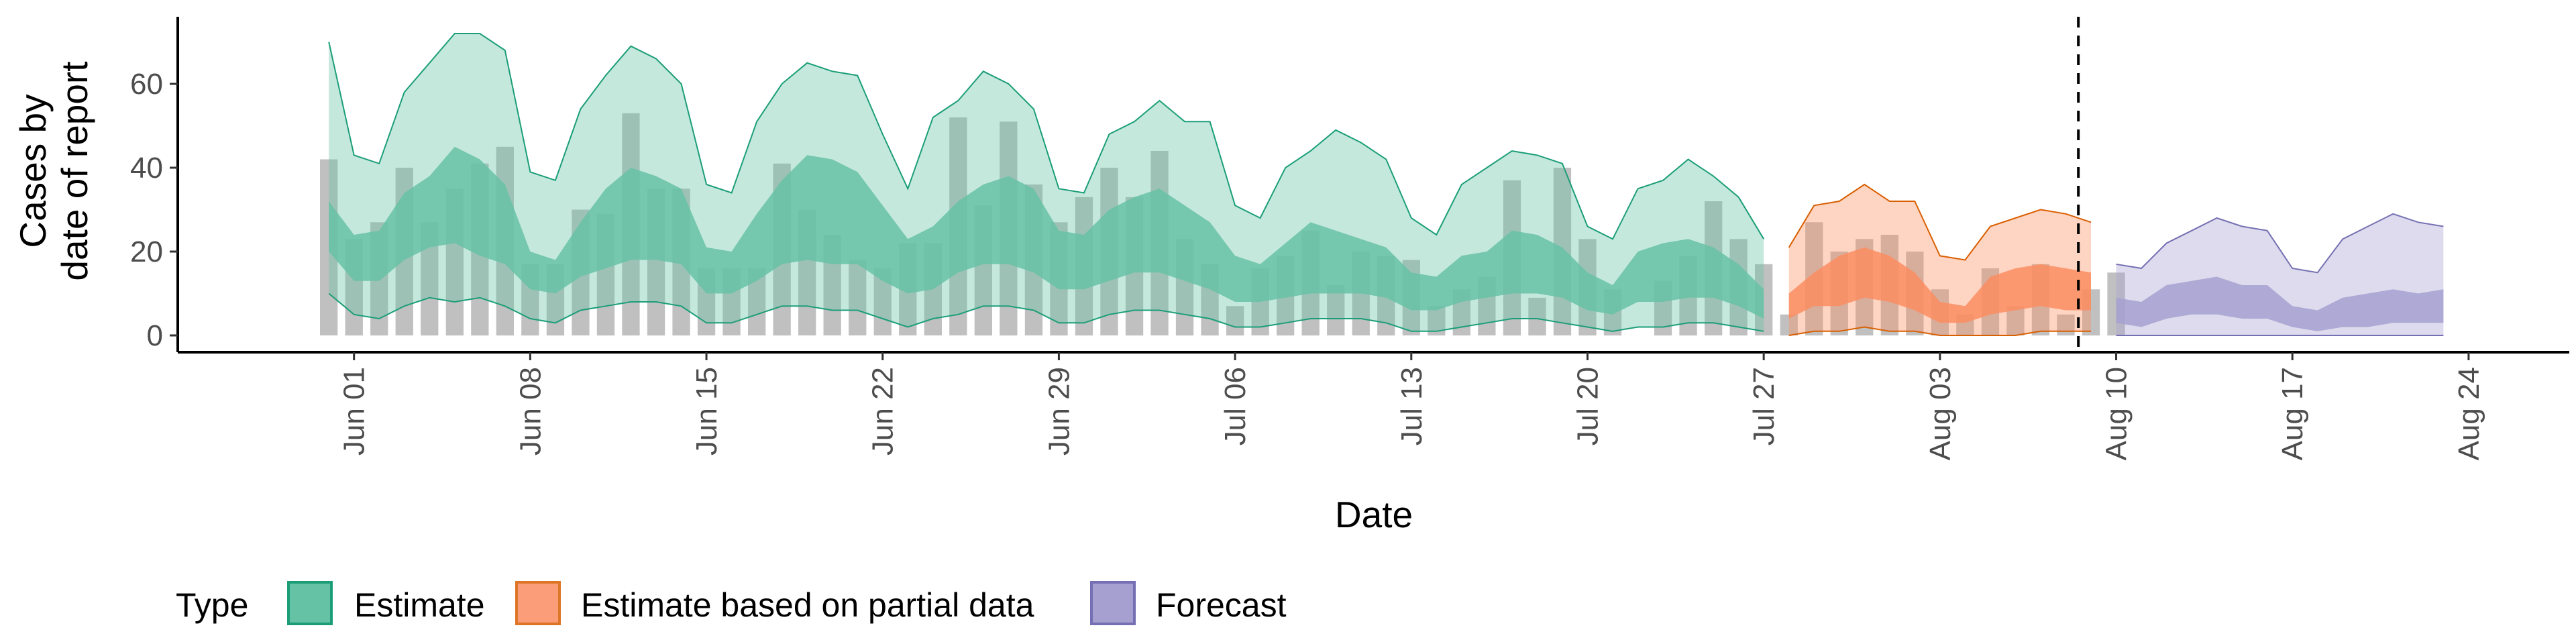  What do you see at coordinates (310, 603) in the screenshot?
I see `legend-key-estimate` at bounding box center [310, 603].